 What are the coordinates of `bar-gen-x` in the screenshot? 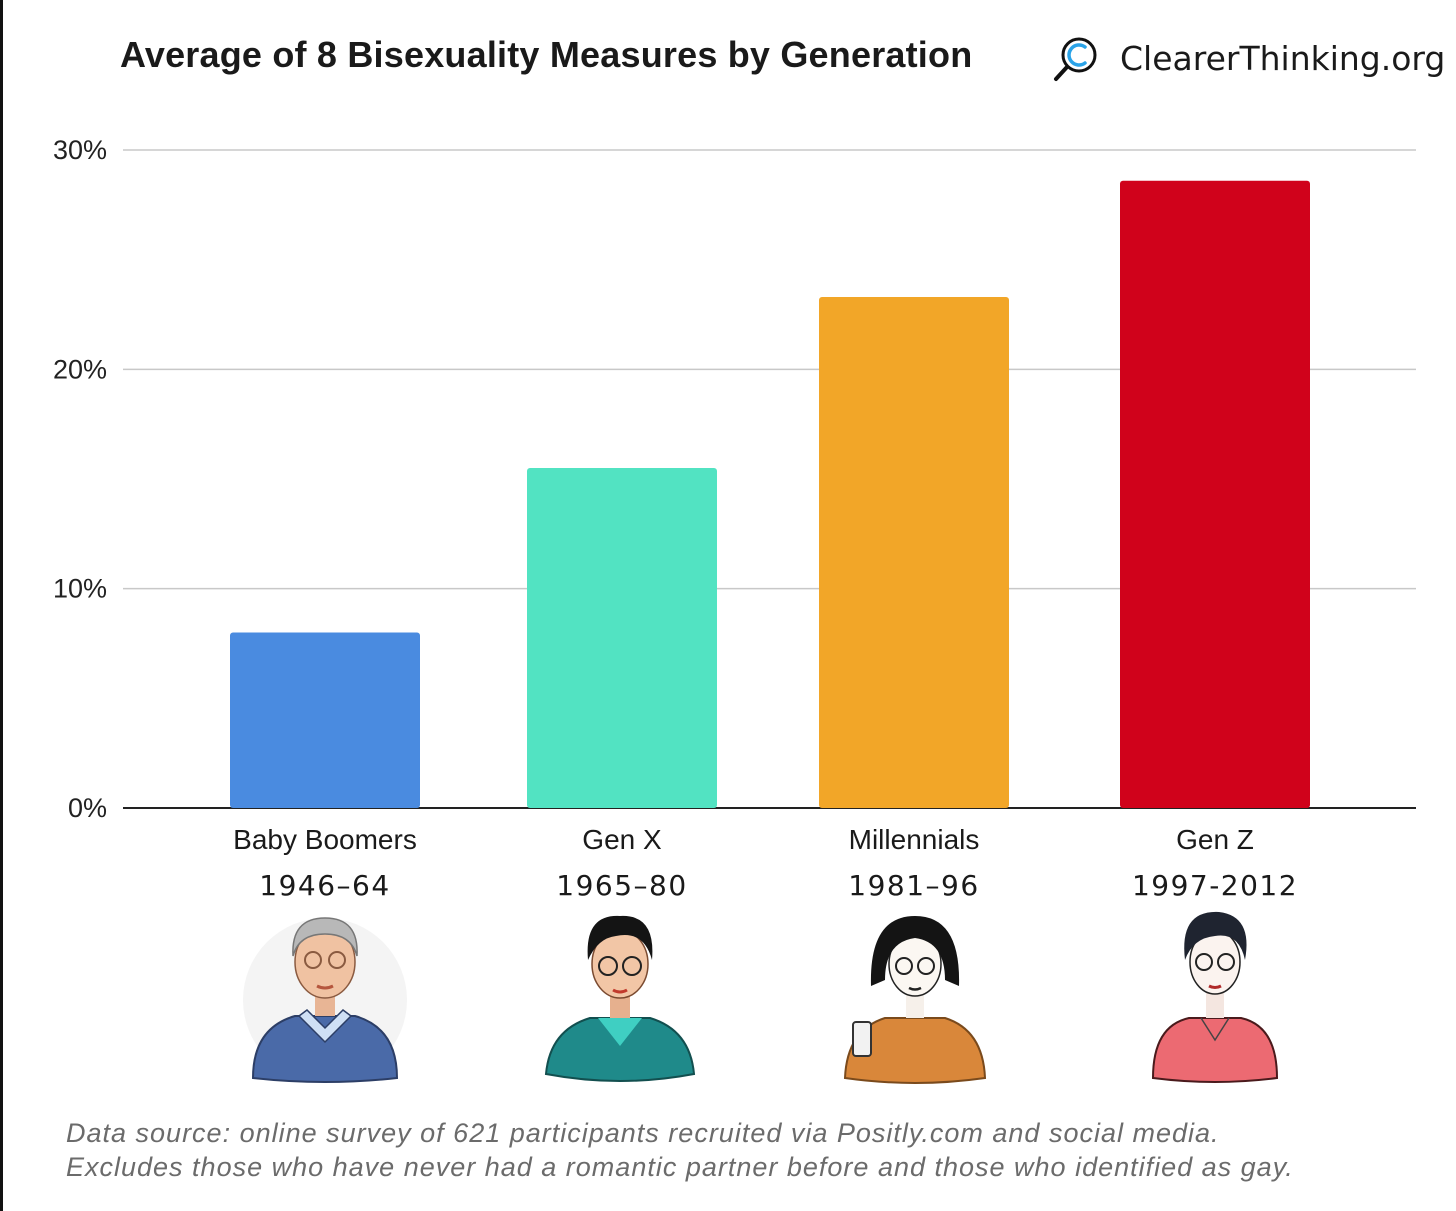 It's located at (622, 638).